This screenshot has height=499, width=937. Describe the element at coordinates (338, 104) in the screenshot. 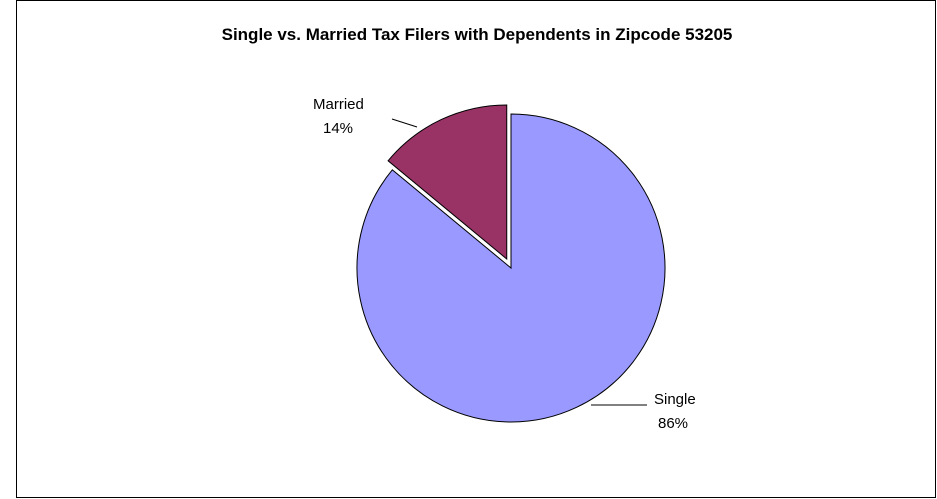

I see `slice-label-married: Married` at that location.